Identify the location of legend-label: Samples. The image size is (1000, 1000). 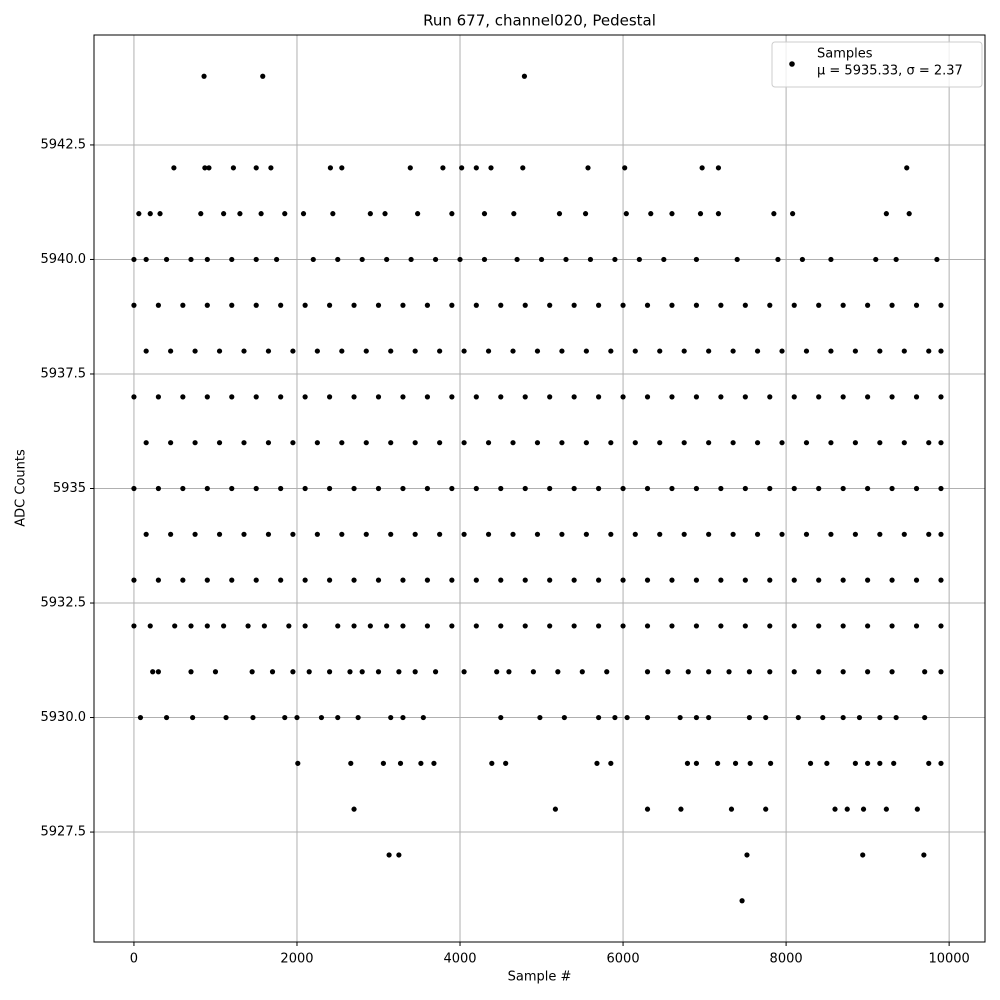
(845, 54).